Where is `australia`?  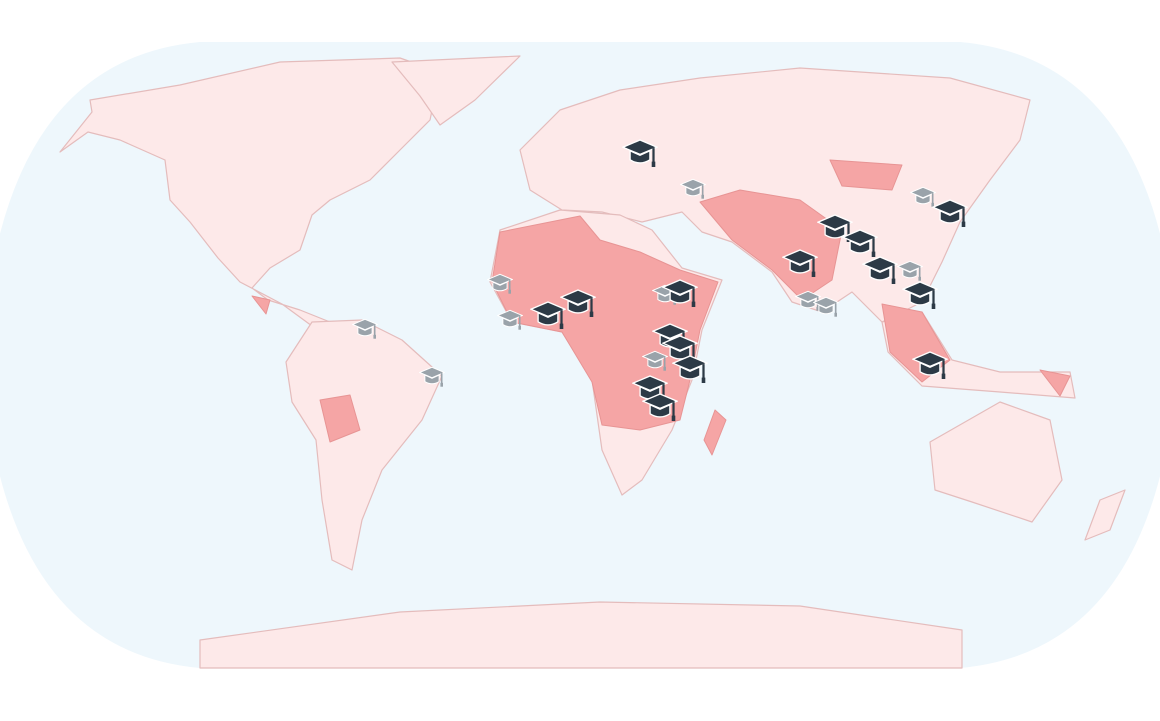 australia is located at coordinates (996, 462).